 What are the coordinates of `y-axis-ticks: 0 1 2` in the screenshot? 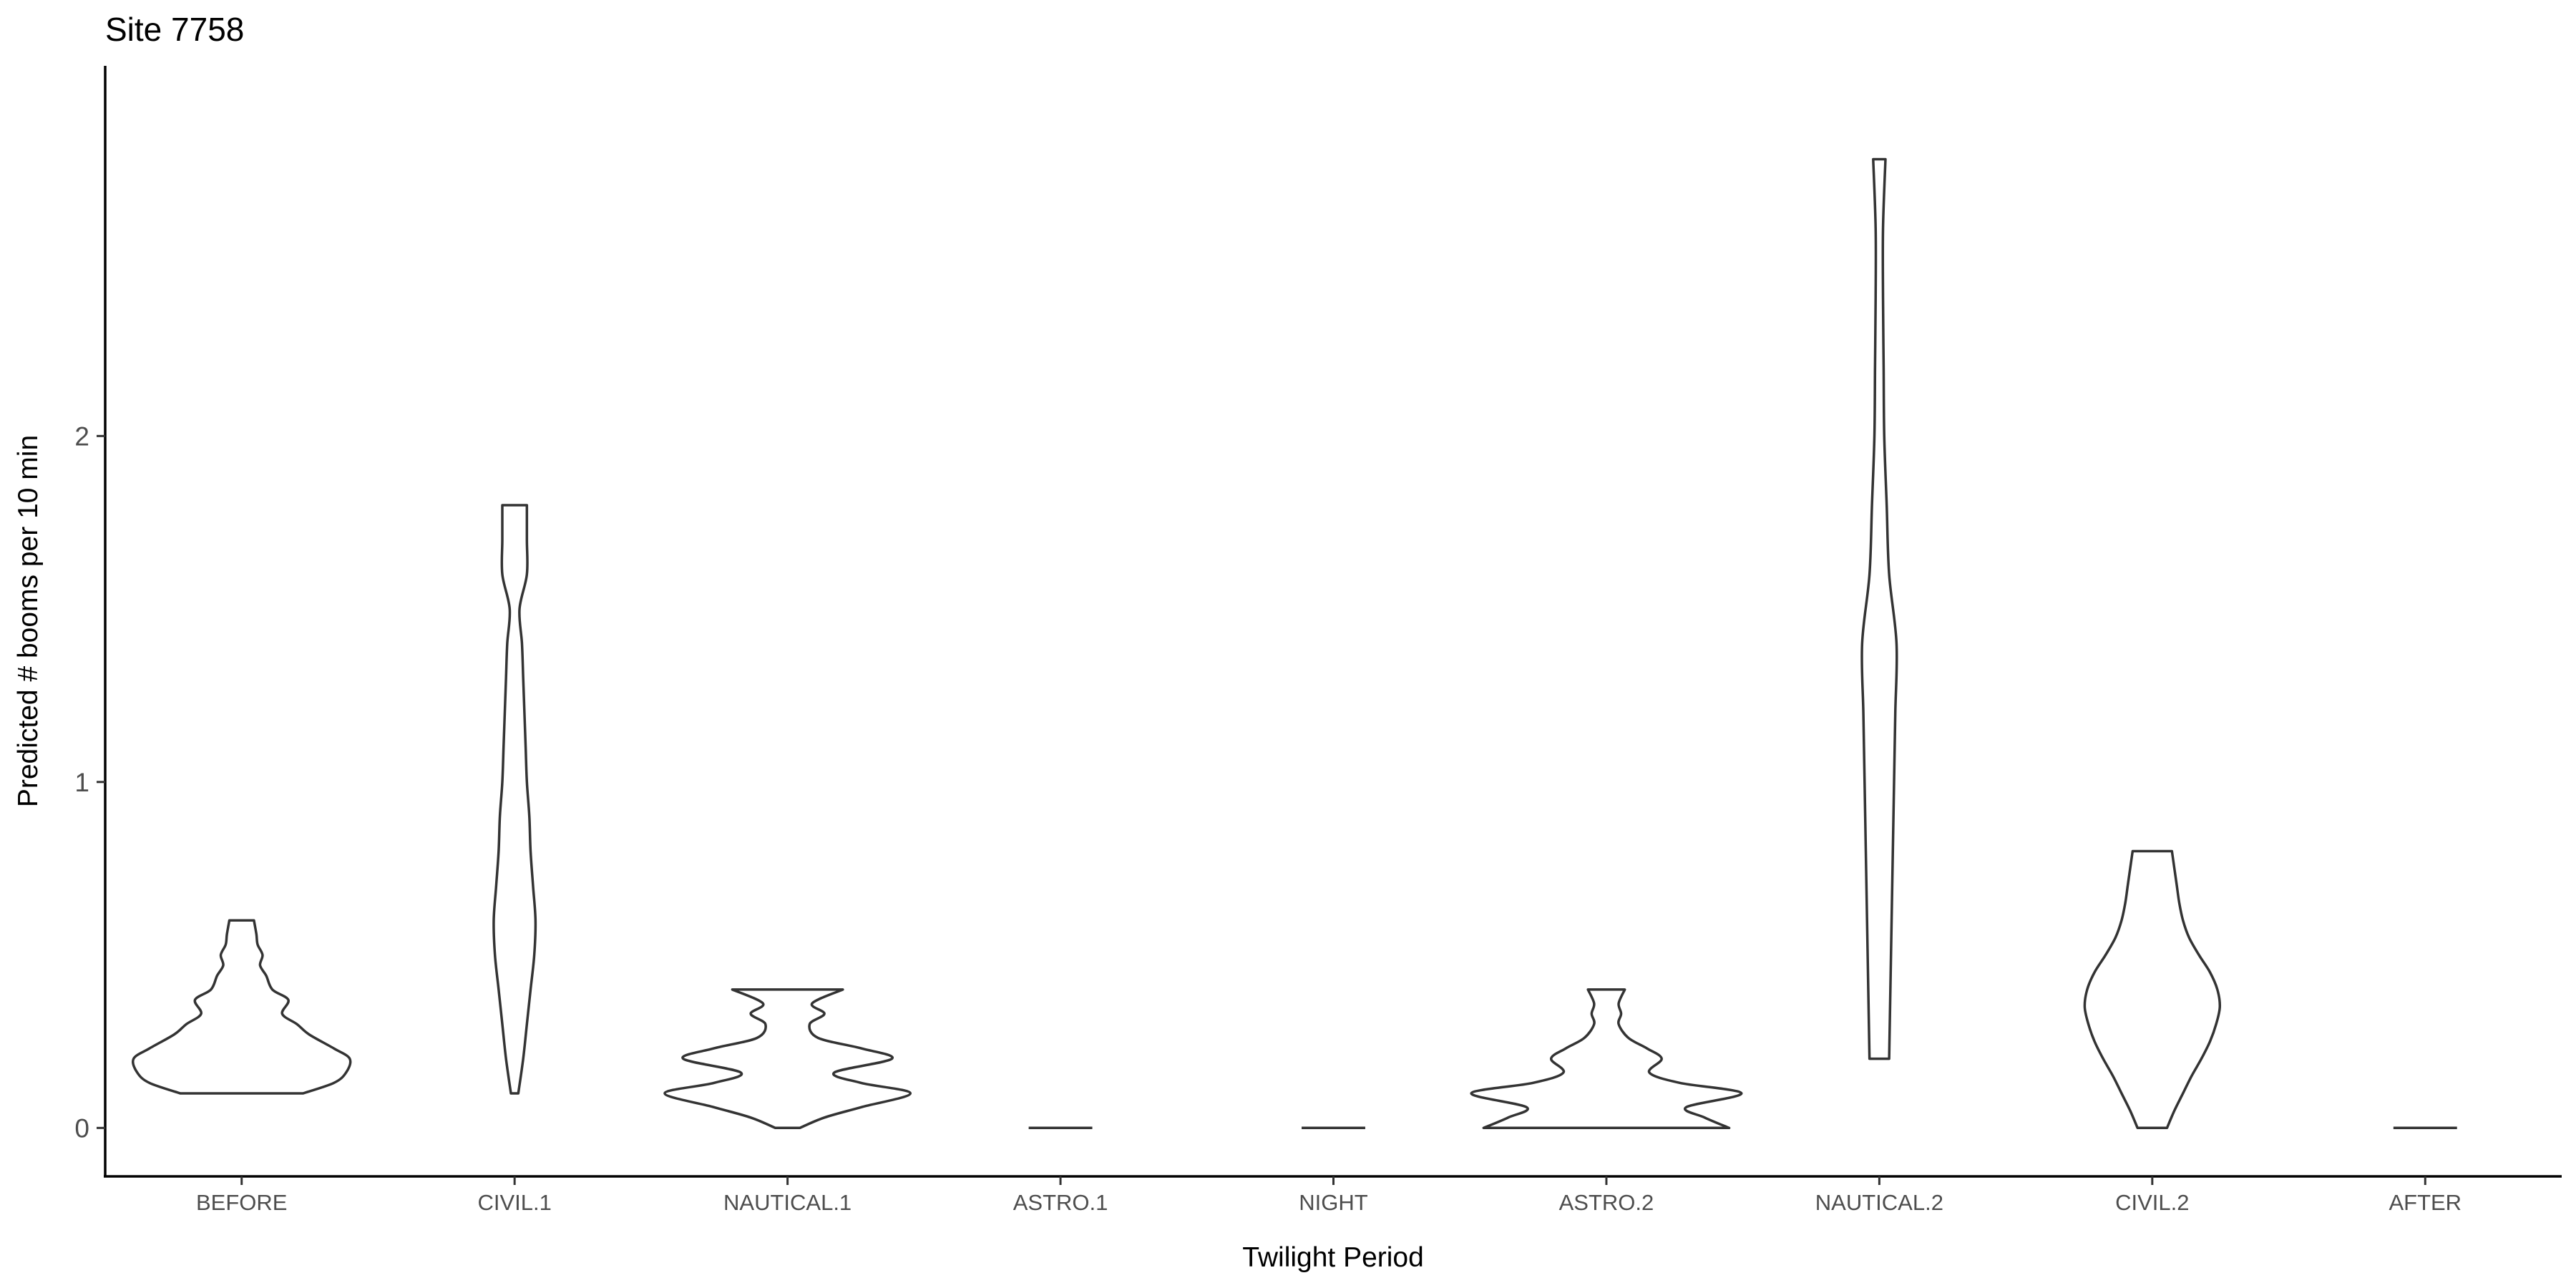 It's located at (89, 782).